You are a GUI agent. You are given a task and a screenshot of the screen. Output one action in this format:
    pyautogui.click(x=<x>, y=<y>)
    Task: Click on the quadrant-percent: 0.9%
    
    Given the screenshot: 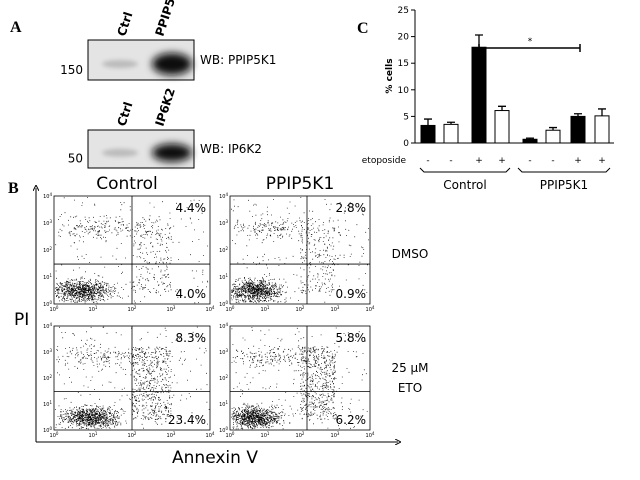 What is the action you would take?
    pyautogui.click(x=351, y=294)
    